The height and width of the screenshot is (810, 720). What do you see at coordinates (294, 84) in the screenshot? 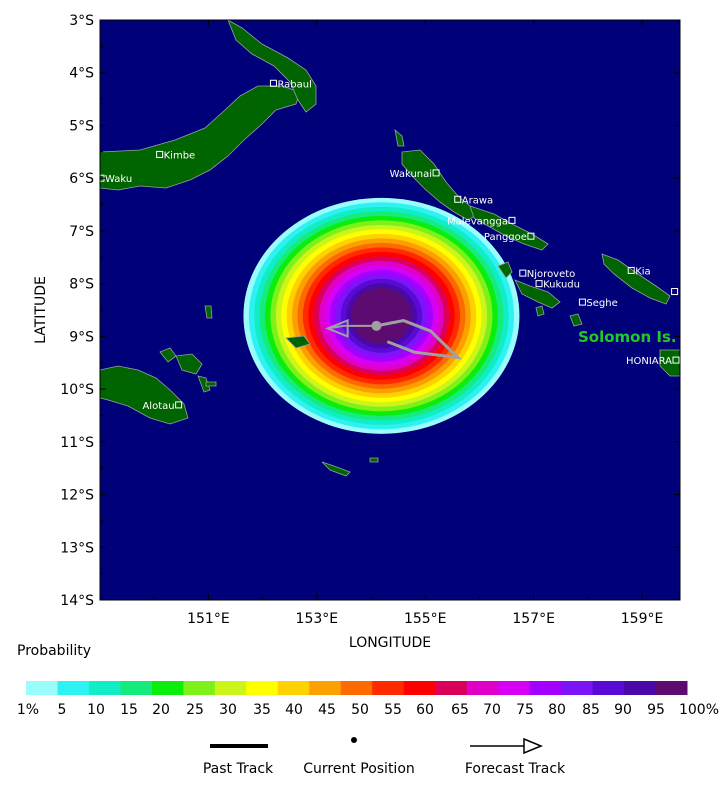
I see `city-label: Rabaul` at bounding box center [294, 84].